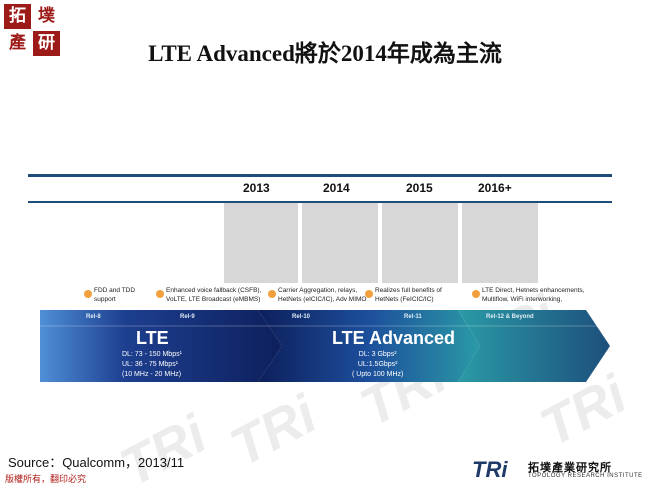 The width and height of the screenshot is (650, 499). I want to click on lte-advanced-title: LTE Advanced, so click(394, 338).